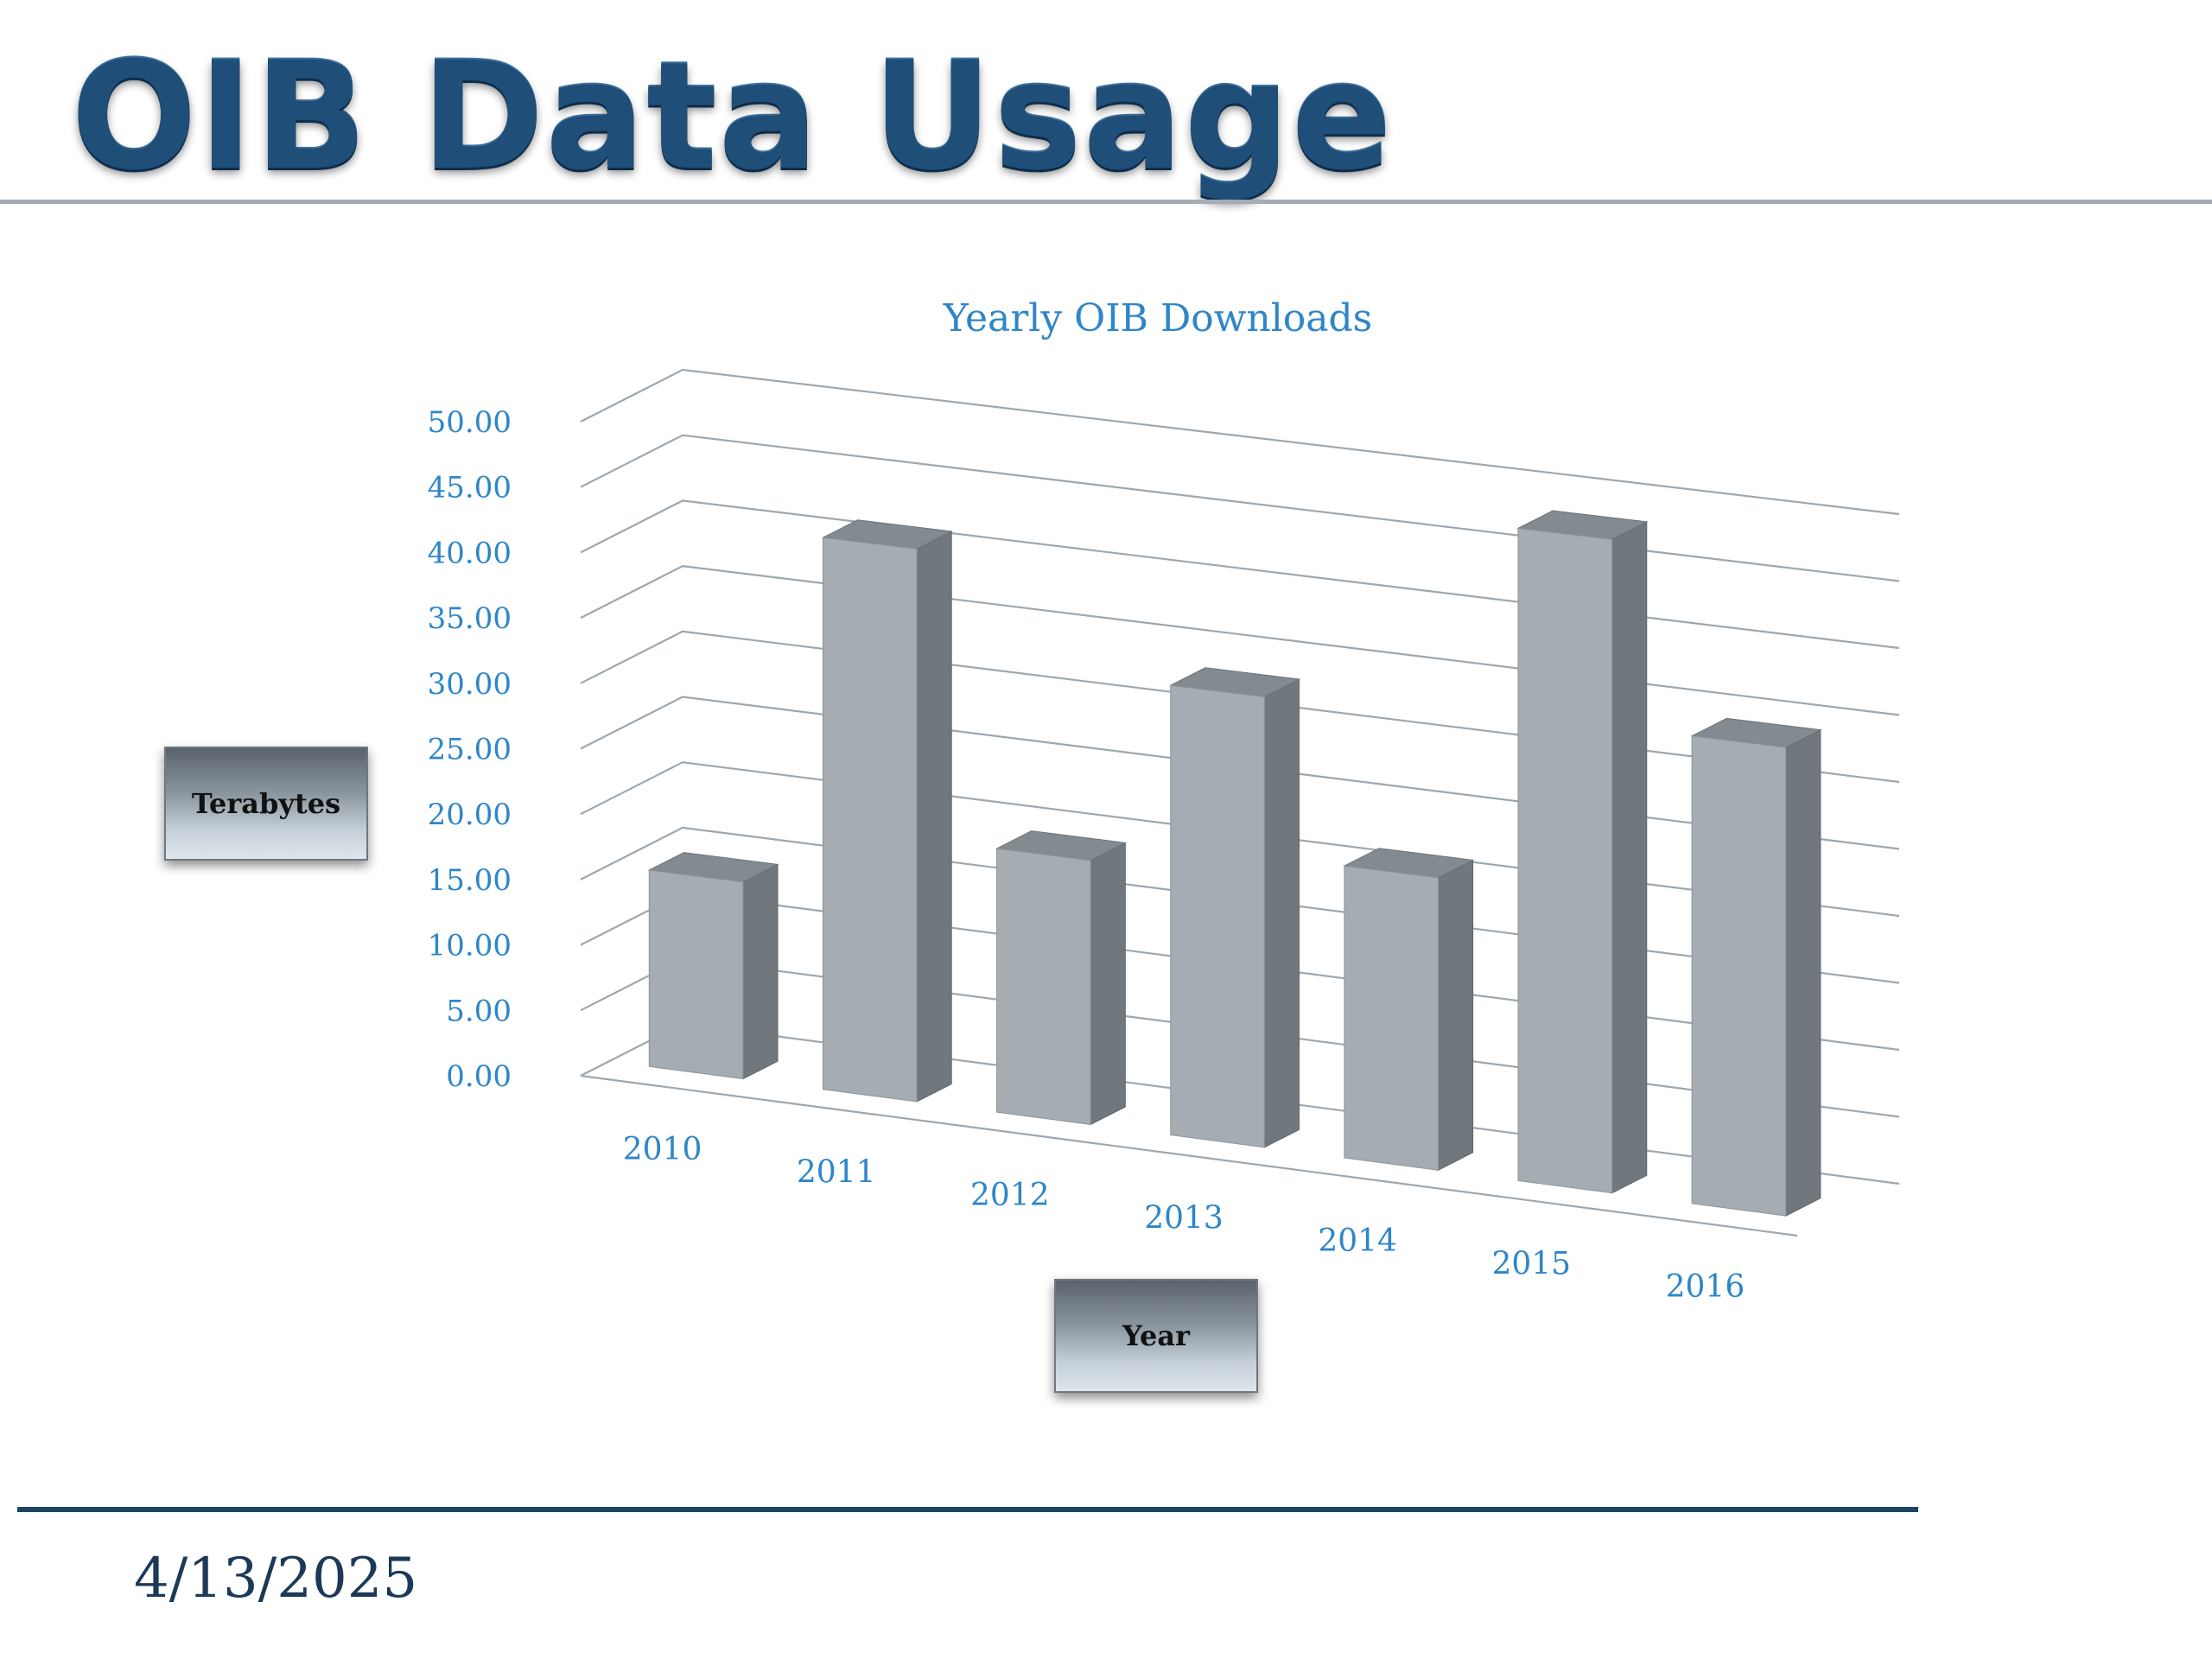 This screenshot has width=2212, height=1659. I want to click on y-tick-label: 20.00, so click(470, 815).